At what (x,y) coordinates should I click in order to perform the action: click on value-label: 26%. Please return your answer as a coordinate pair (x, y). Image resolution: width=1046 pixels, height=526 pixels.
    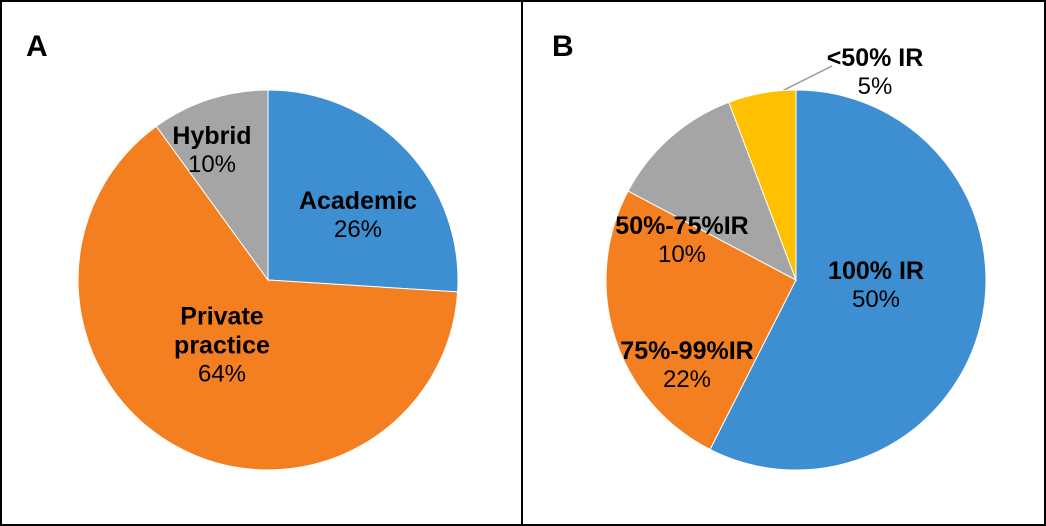
    Looking at the image, I should click on (358, 229).